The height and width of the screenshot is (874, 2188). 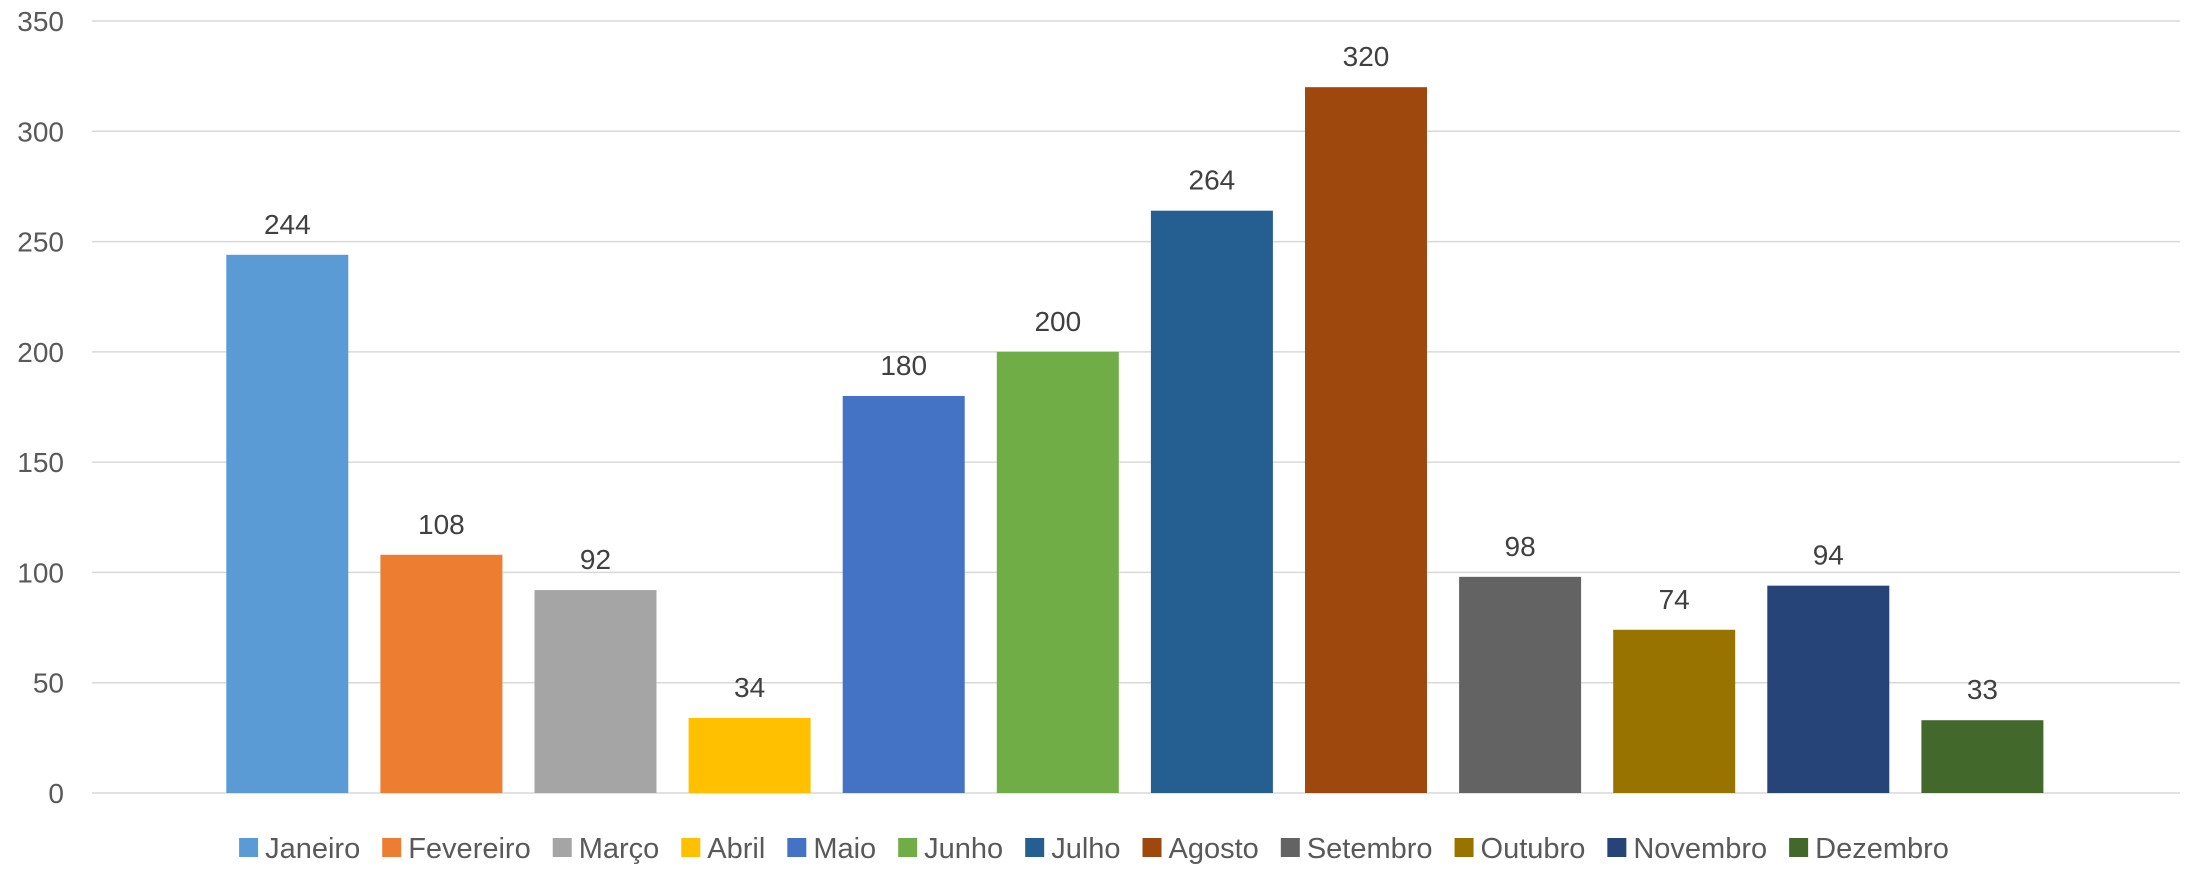 I want to click on data-label: 74, so click(x=1674, y=599).